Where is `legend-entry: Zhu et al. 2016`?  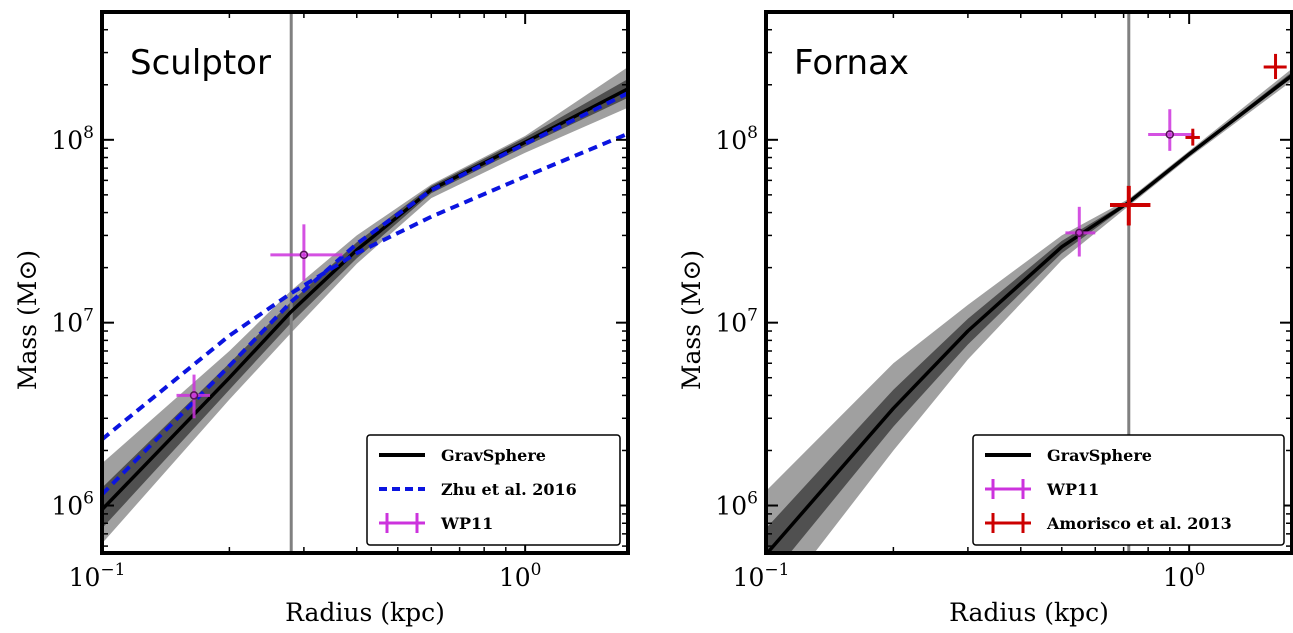
legend-entry: Zhu et al. 2016 is located at coordinates (478, 489).